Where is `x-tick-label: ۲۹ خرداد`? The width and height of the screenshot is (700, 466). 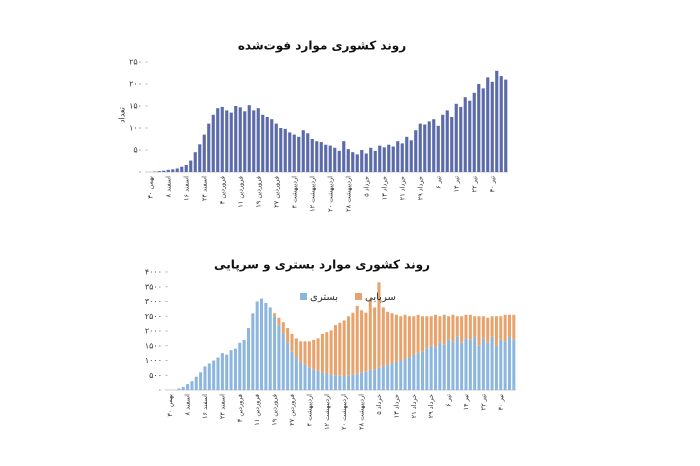 x-tick-label: ۲۹ خرداد is located at coordinates (431, 406).